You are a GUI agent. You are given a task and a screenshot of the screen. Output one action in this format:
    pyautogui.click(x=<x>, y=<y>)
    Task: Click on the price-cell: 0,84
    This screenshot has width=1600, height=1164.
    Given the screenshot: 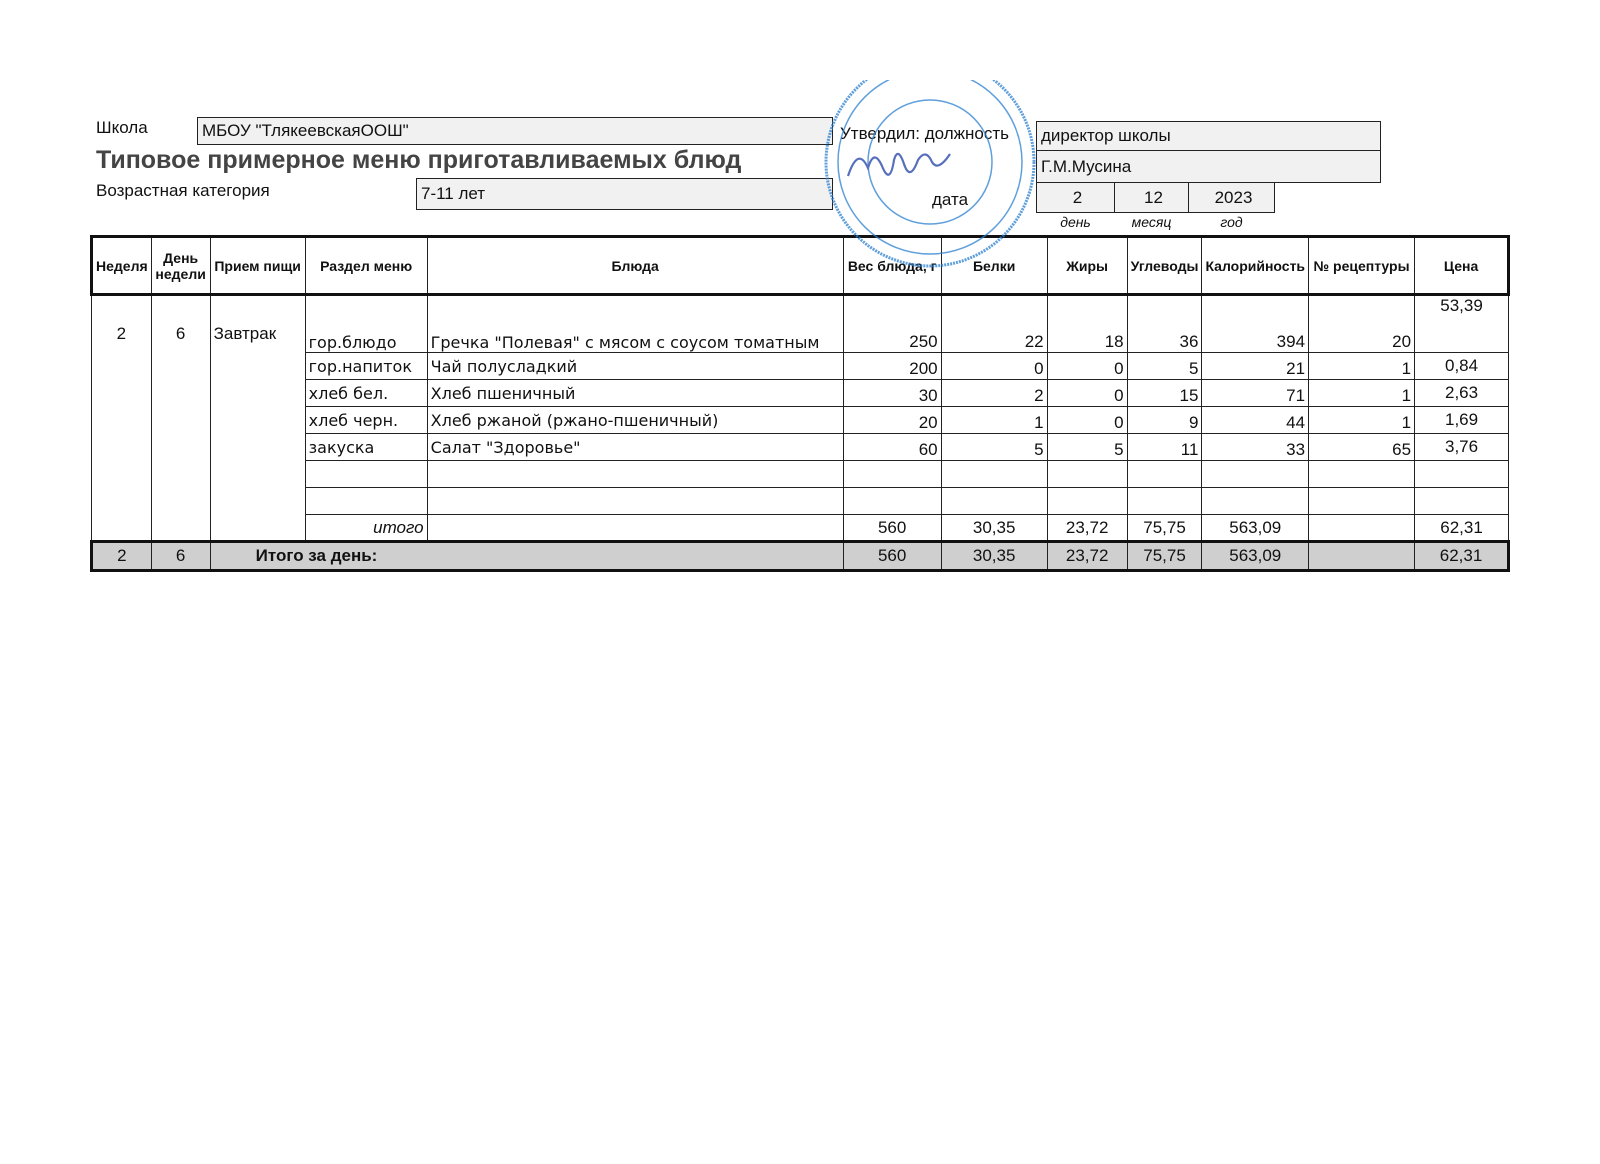 What is the action you would take?
    pyautogui.click(x=1462, y=366)
    